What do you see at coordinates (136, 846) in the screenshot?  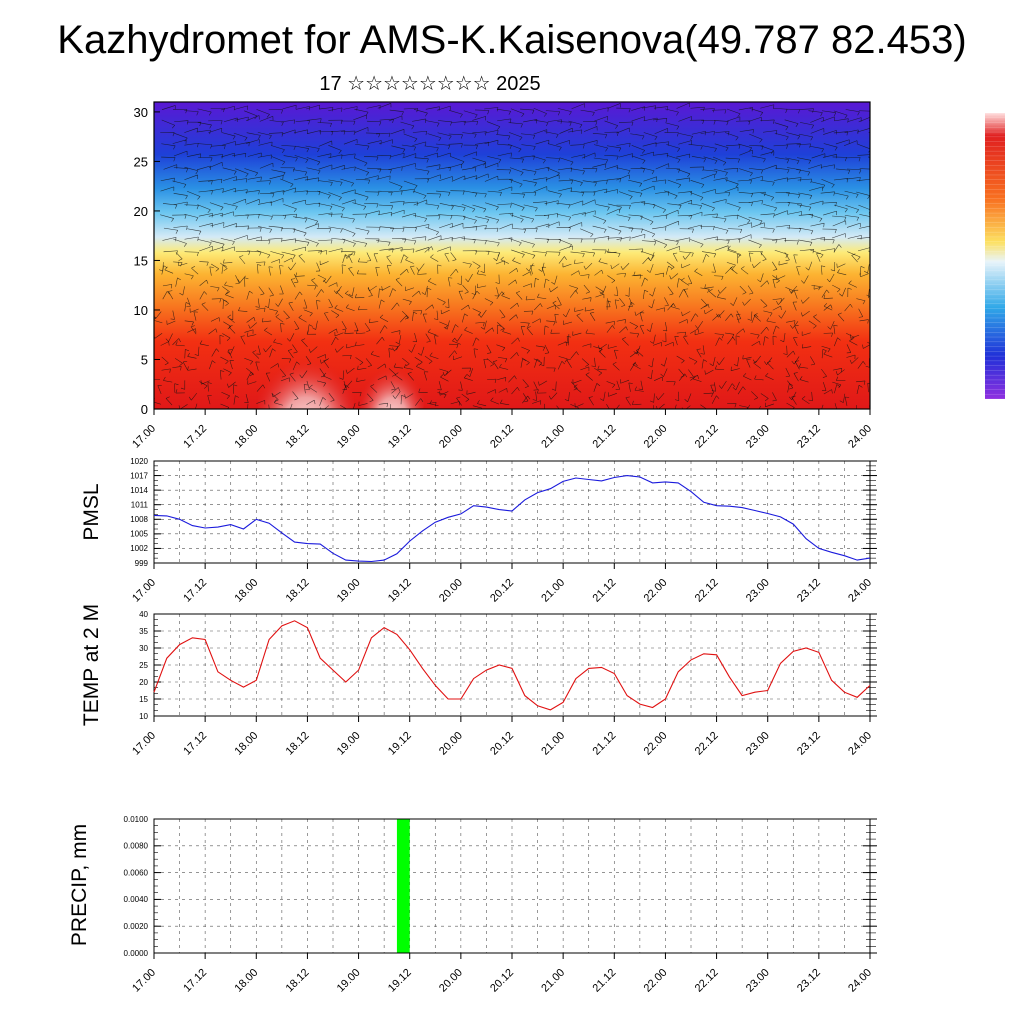 I see `precip-y-tick-label: 0.0080` at bounding box center [136, 846].